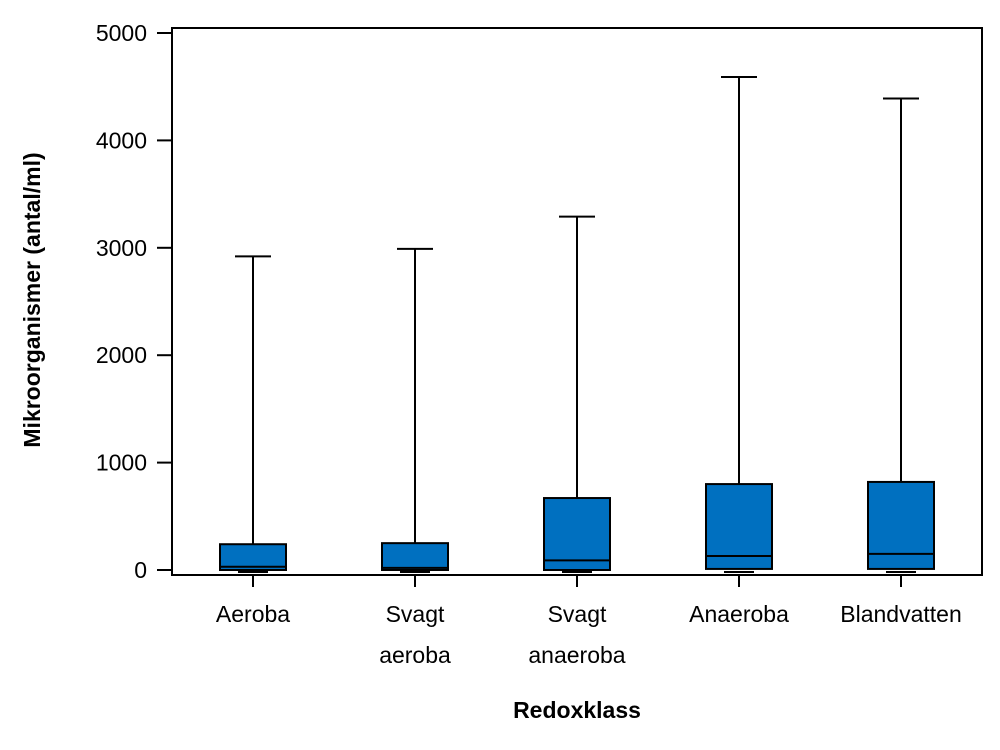 This screenshot has width=1000, height=750. Describe the element at coordinates (121, 355) in the screenshot. I see `y-tick-label: 2000` at that location.